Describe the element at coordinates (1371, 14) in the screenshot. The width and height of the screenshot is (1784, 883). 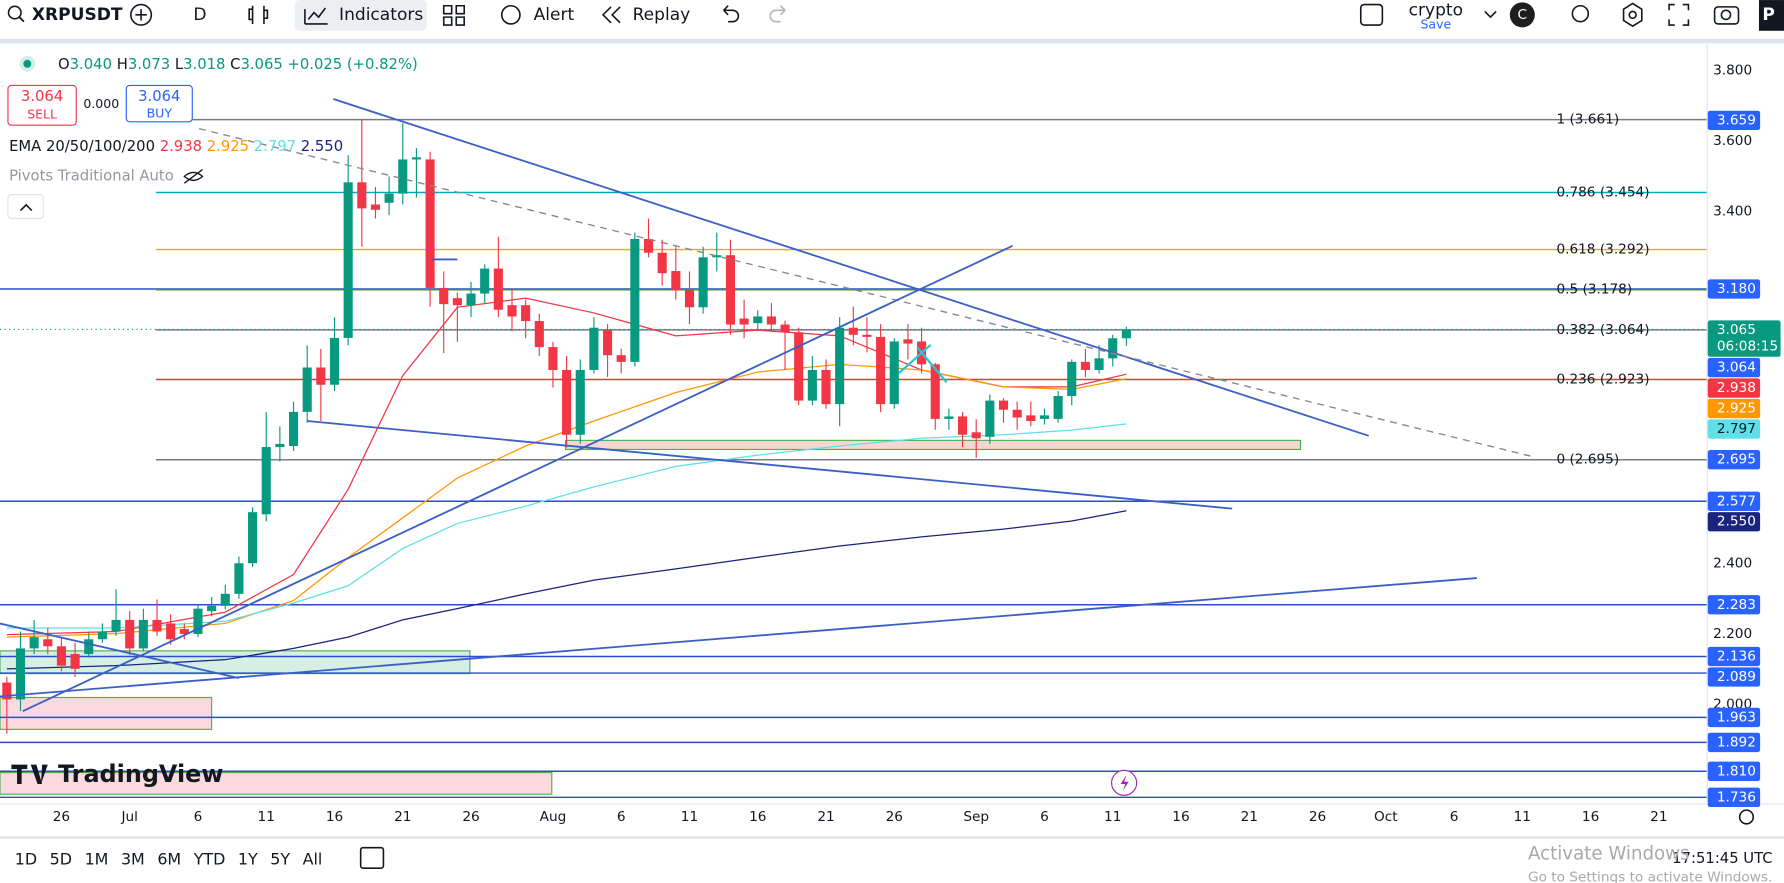
I see `layout-button` at that location.